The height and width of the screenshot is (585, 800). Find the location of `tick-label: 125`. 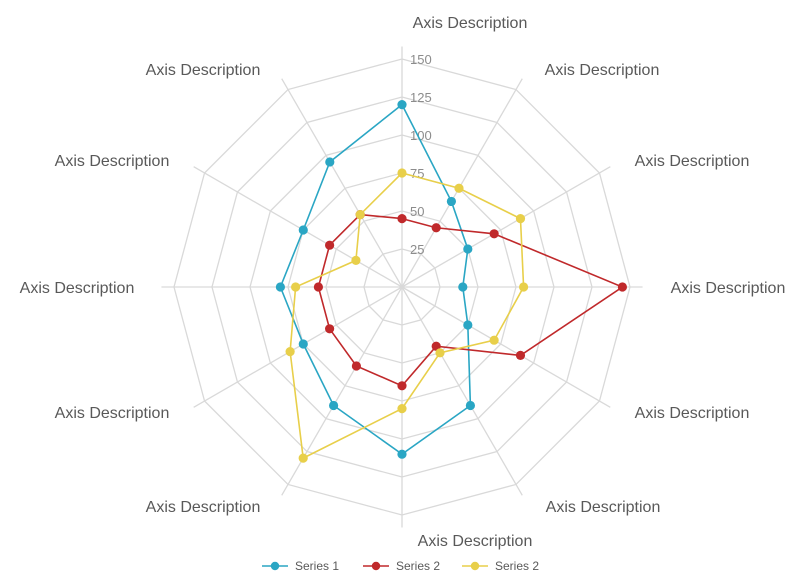

tick-label: 125 is located at coordinates (421, 97).